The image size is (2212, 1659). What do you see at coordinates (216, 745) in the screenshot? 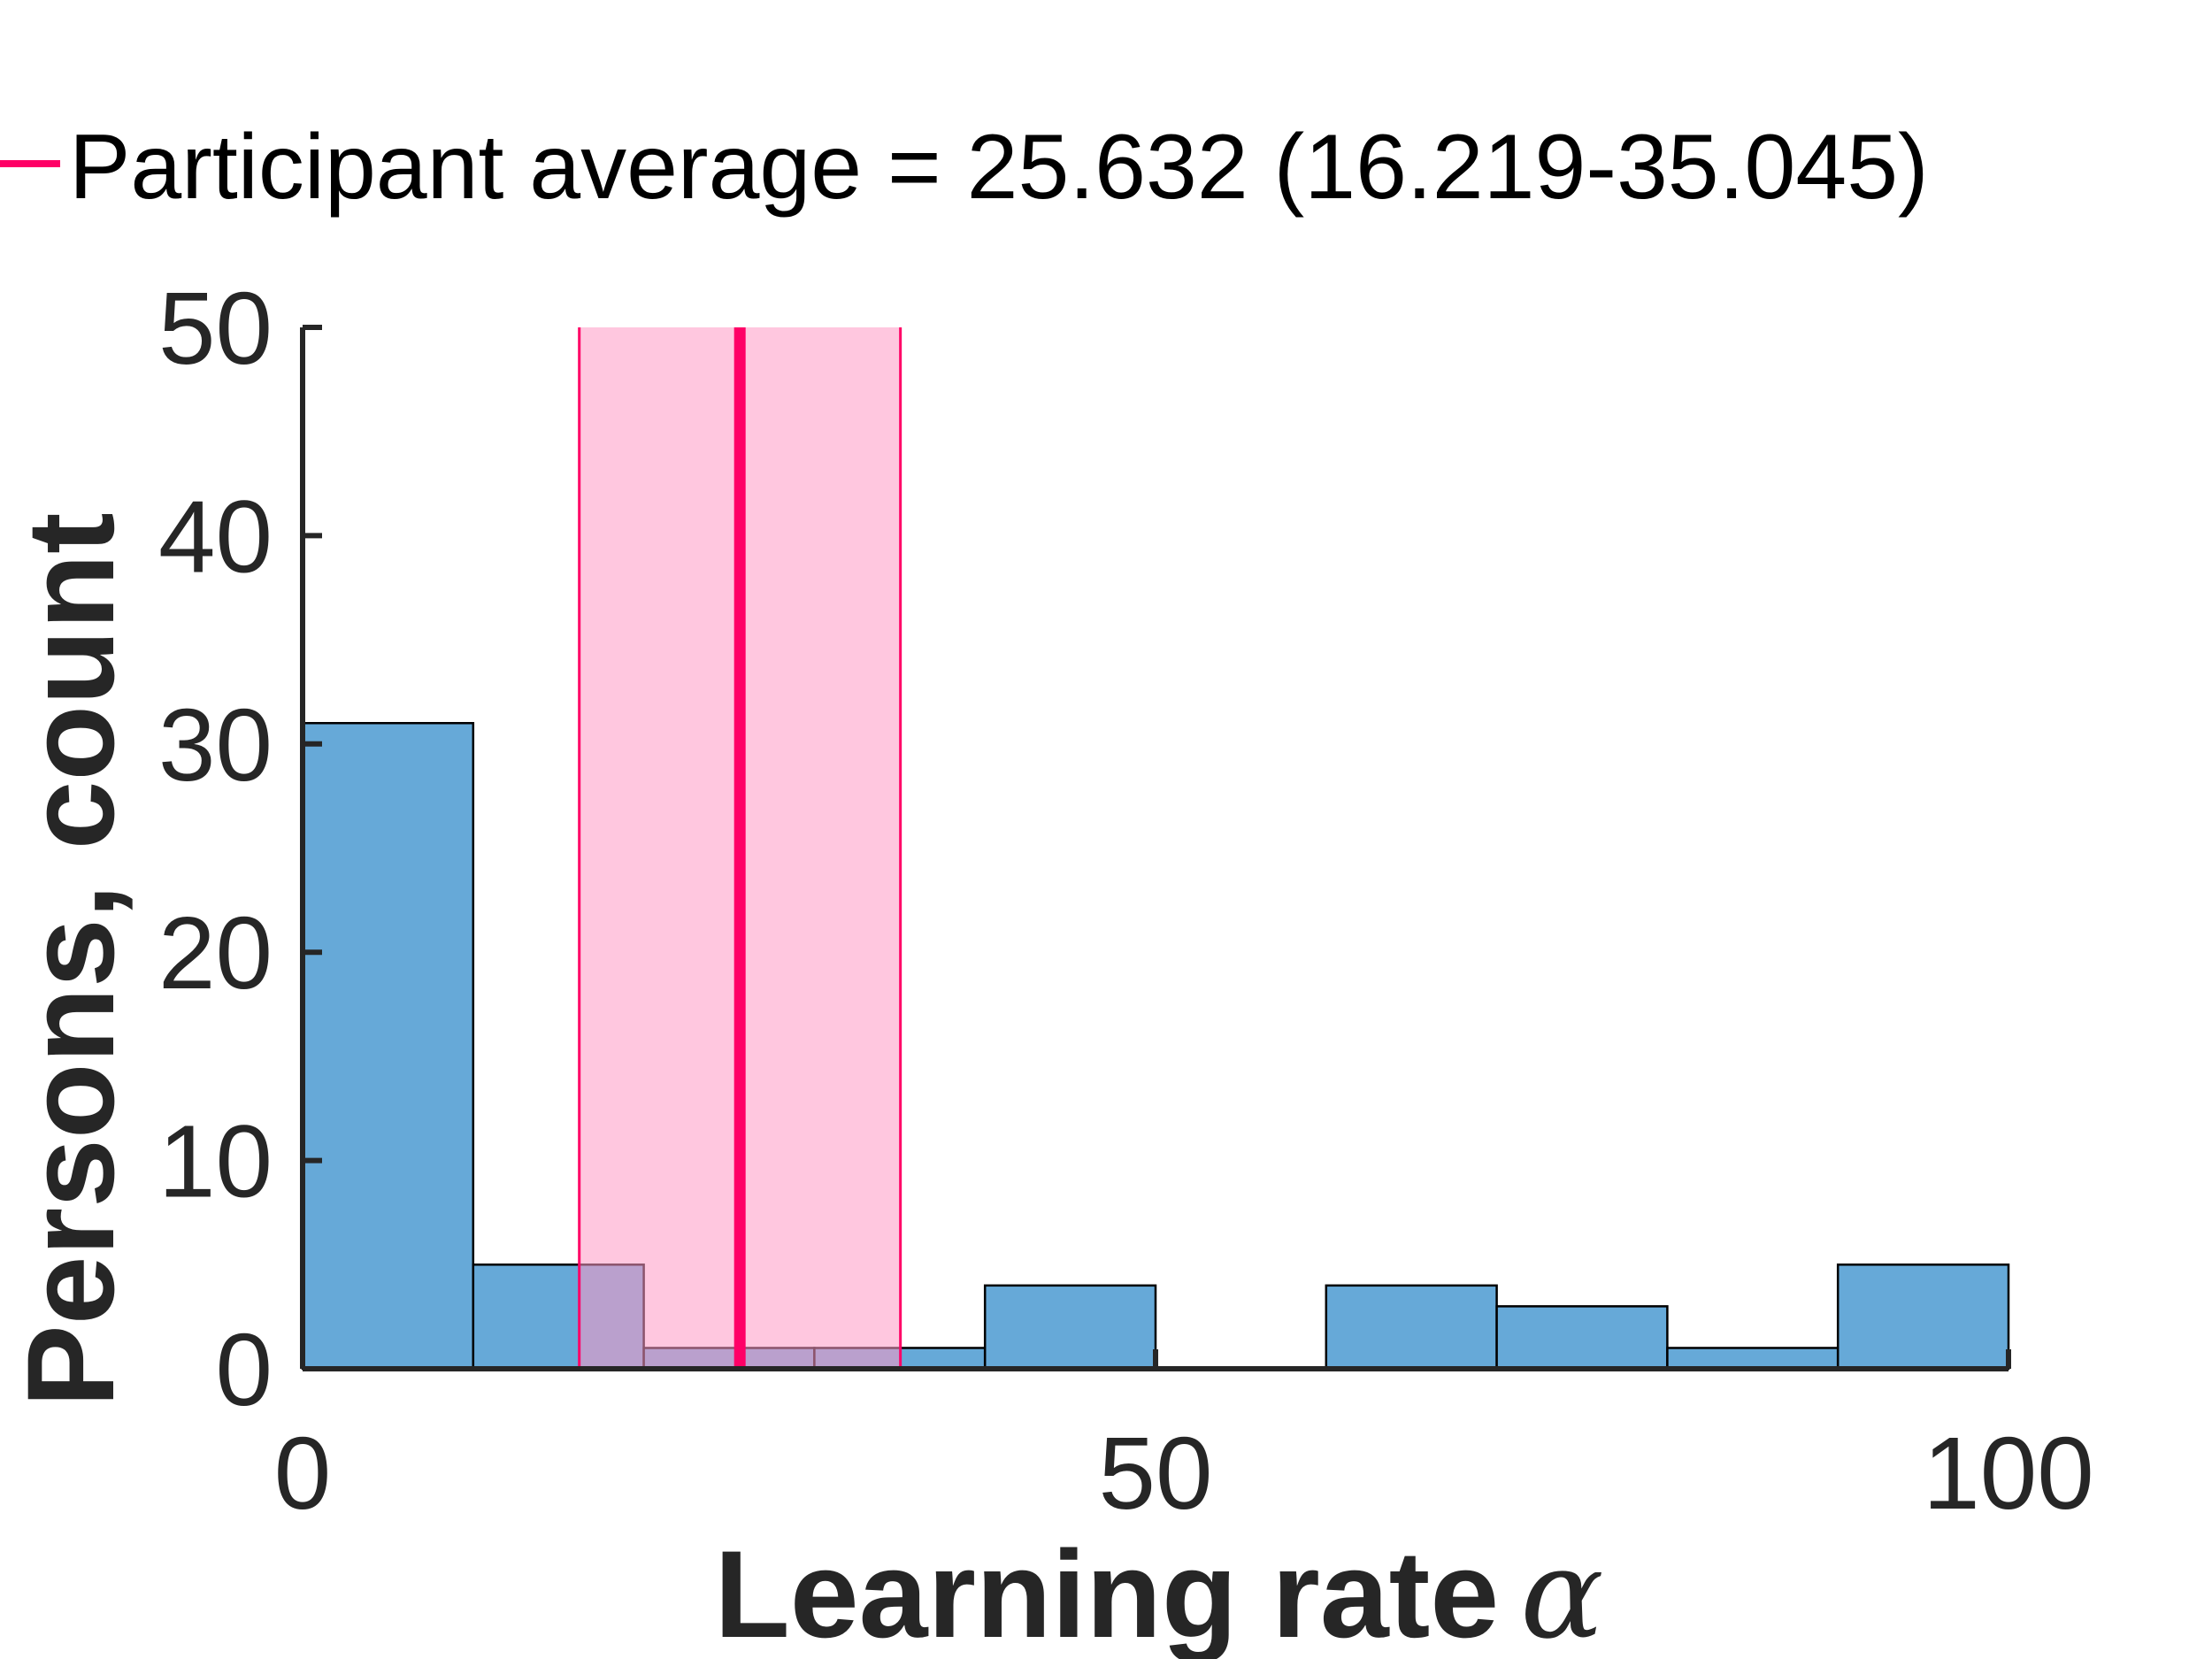
I see `y-tick-label: 30` at bounding box center [216, 745].